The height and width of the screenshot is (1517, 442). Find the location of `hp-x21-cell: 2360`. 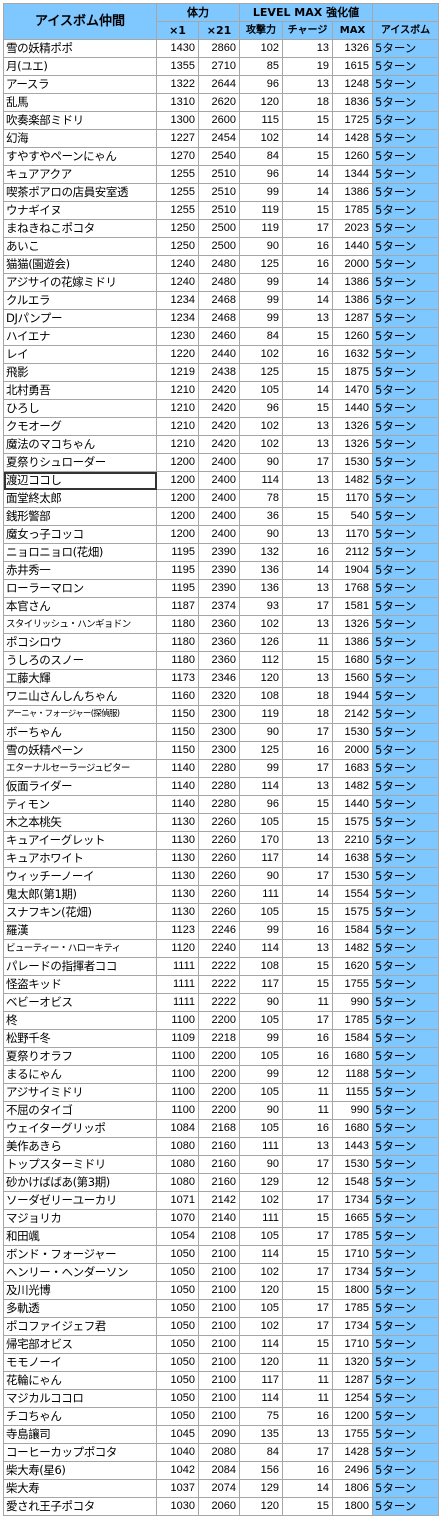

hp-x21-cell: 2360 is located at coordinates (219, 642).